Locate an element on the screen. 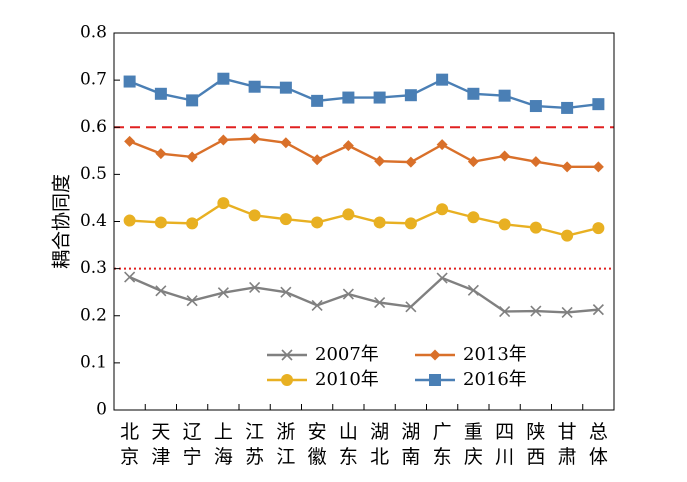 This screenshot has width=687, height=482. y-tick-label: 0.6 is located at coordinates (93, 127).